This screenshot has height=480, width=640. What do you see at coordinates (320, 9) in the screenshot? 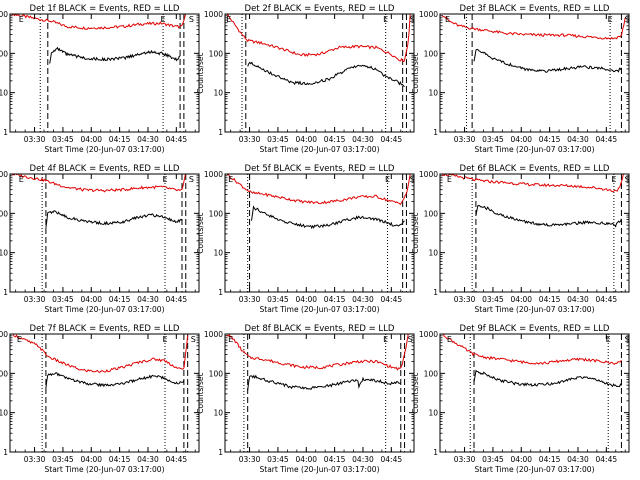
I see `panel-title: Det 2f BLACK = Events, RED = LLD` at bounding box center [320, 9].